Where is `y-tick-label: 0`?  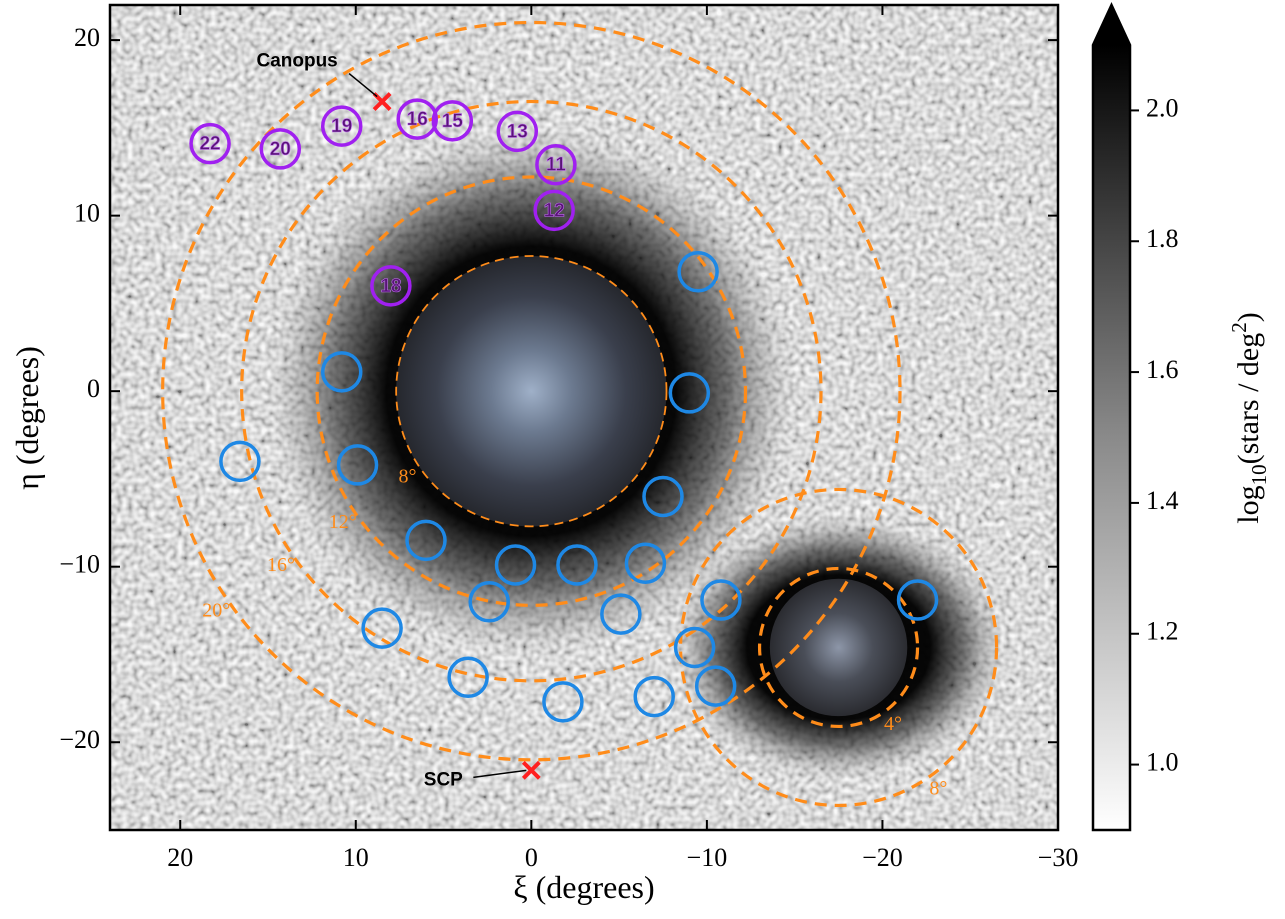 y-tick-label: 0 is located at coordinates (93, 388).